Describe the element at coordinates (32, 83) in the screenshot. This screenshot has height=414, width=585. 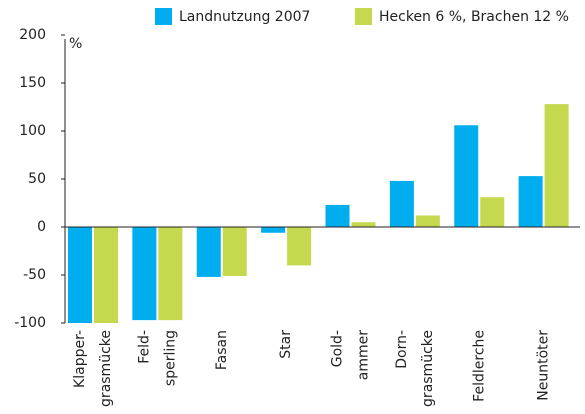
I see `y-tick-label: 150` at that location.